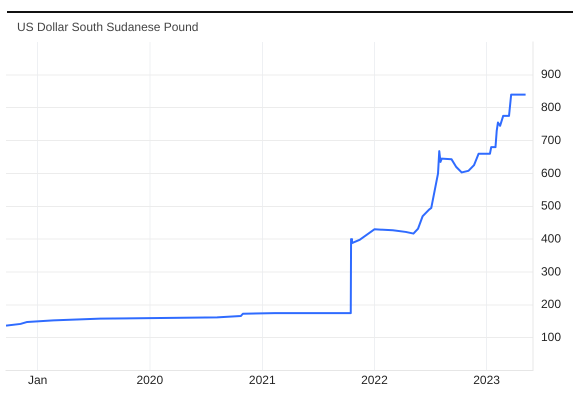 The image size is (573, 405). What do you see at coordinates (107, 27) in the screenshot?
I see `chart-title: US Dollar South Sudanese Pound` at bounding box center [107, 27].